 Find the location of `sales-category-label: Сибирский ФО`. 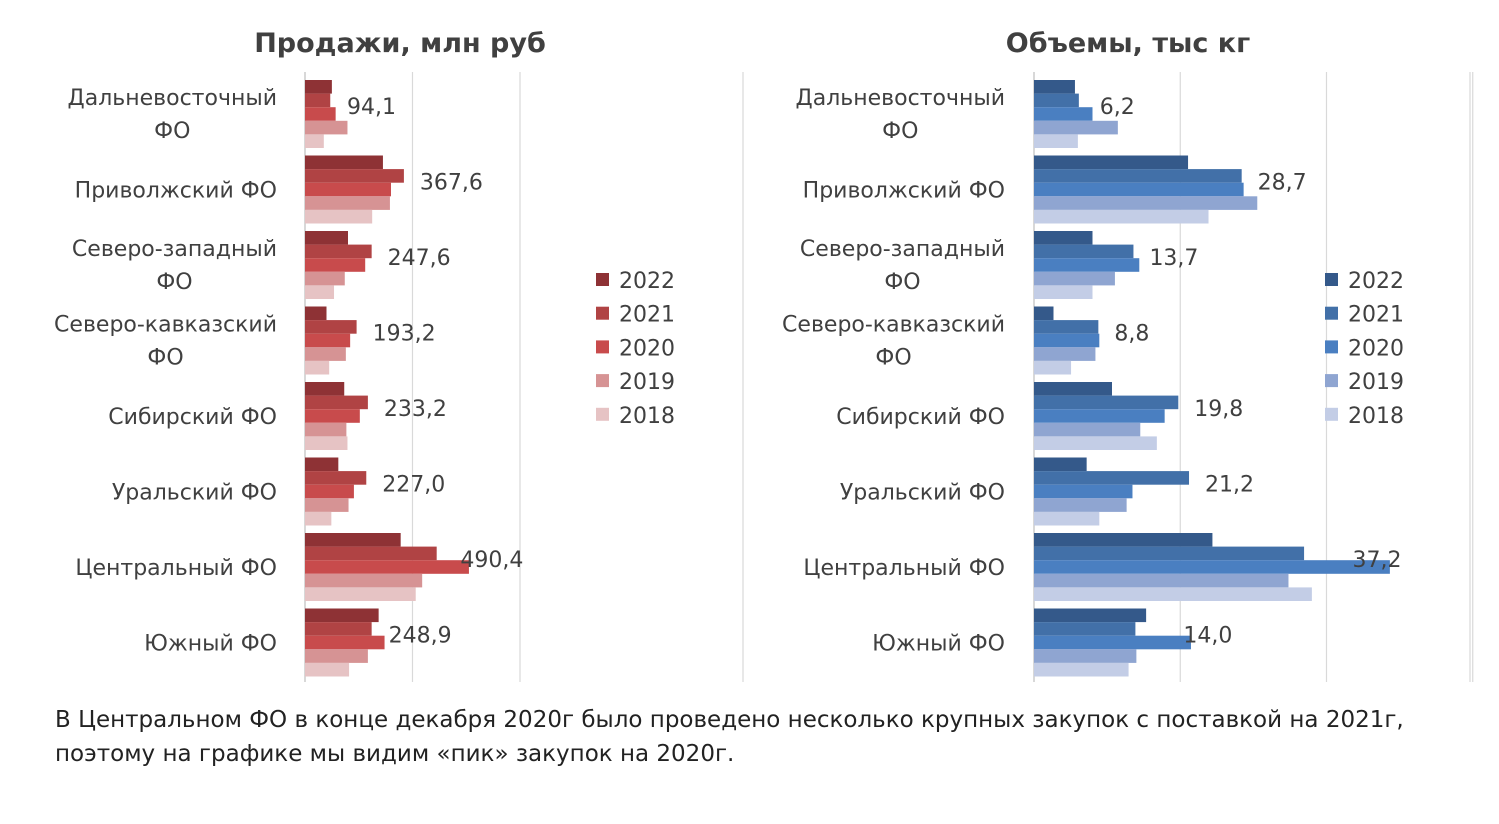

sales-category-label: Сибирский ФО is located at coordinates (192, 417).